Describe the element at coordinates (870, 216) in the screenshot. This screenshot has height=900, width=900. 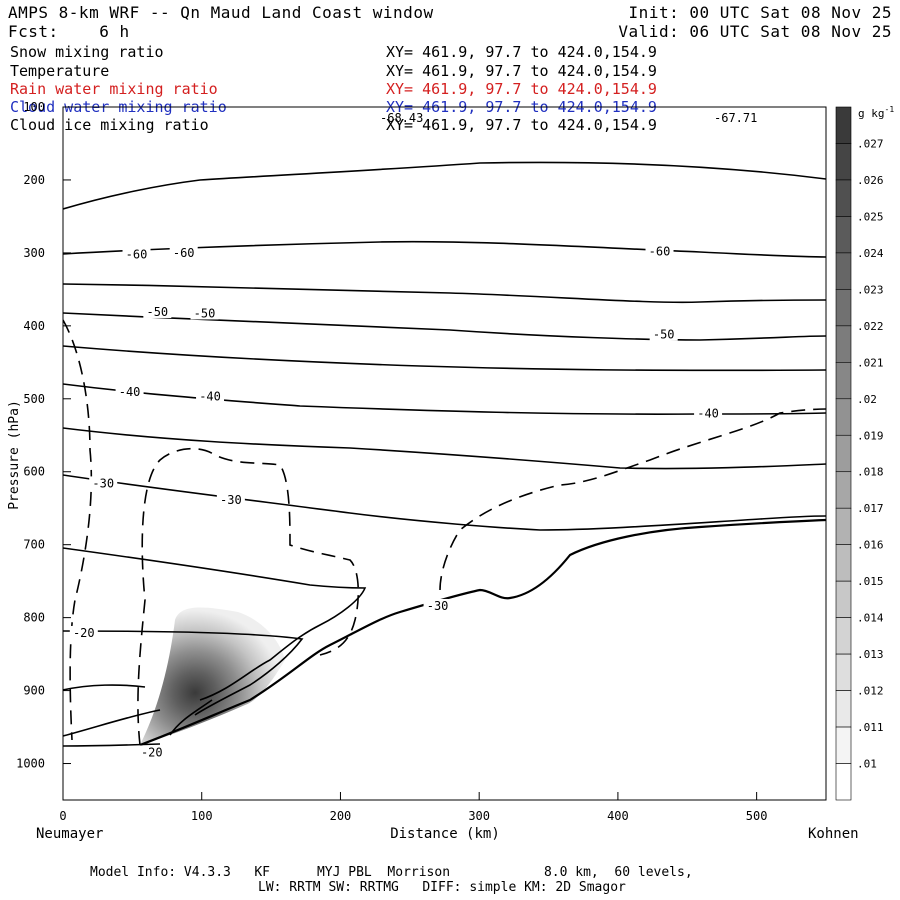
I see `colorbar-level-label: .025` at that location.